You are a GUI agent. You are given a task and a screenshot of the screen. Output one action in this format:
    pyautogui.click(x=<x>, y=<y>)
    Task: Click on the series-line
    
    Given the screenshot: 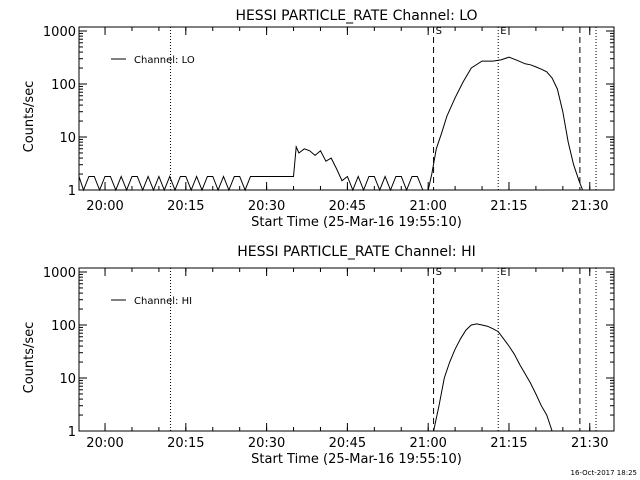 What is the action you would take?
    pyautogui.click(x=493, y=377)
    